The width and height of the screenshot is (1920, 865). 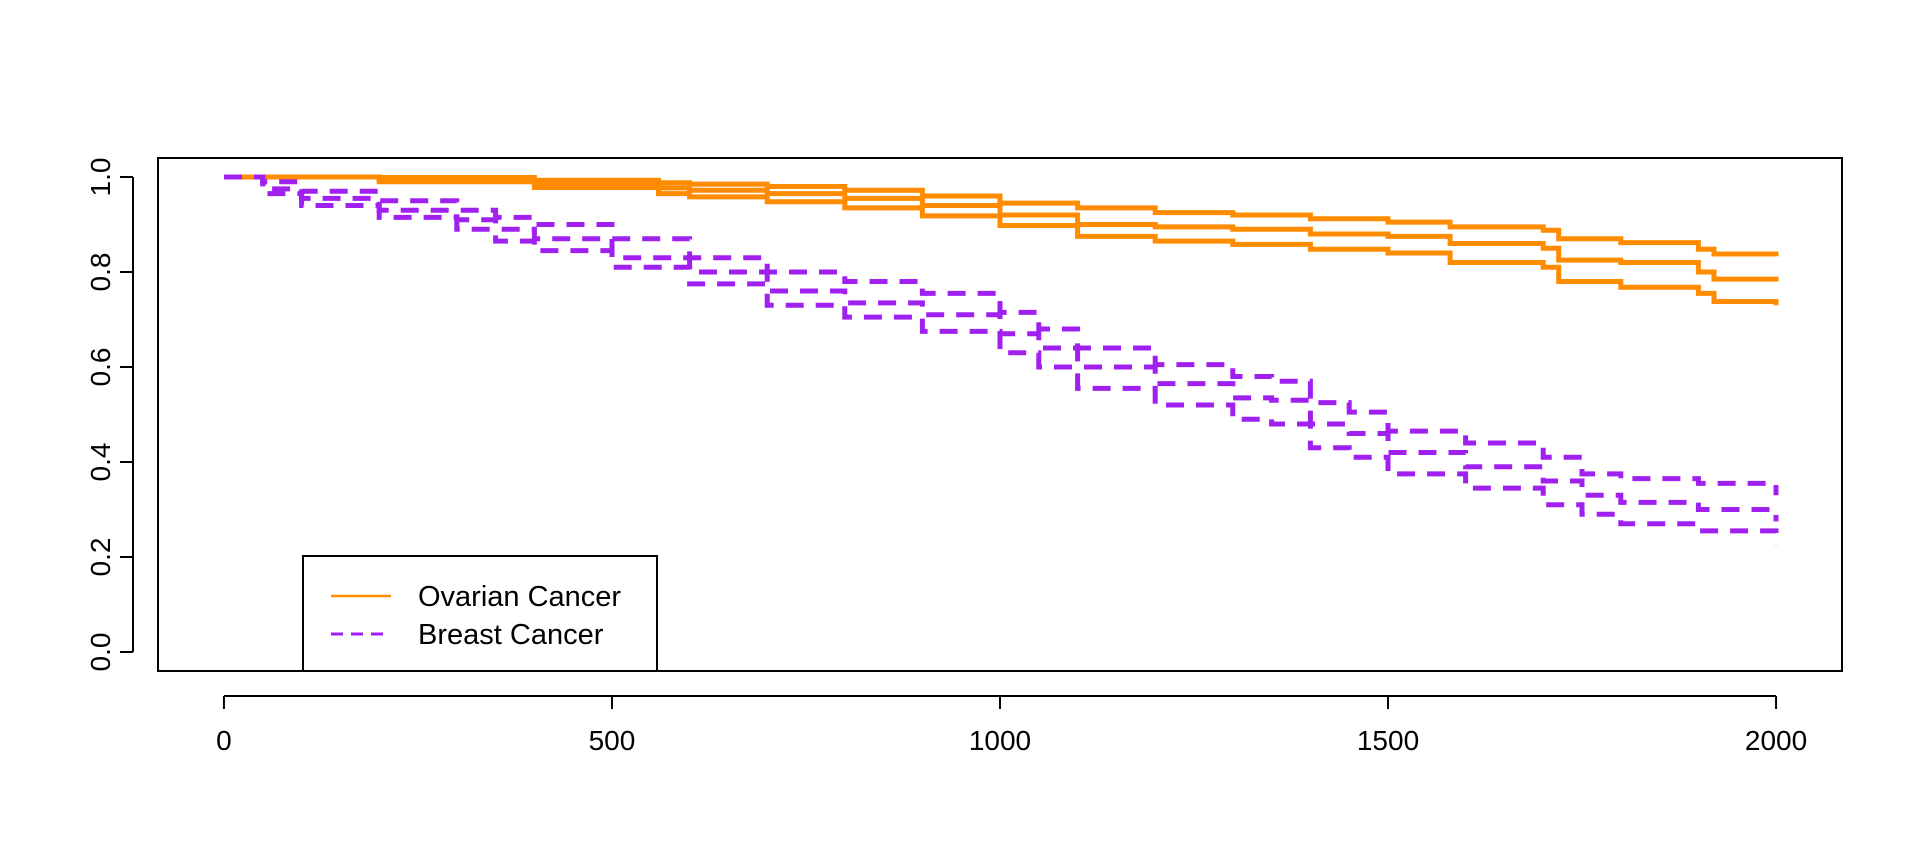 What do you see at coordinates (100, 272) in the screenshot?
I see `y-tick-label: 0.8` at bounding box center [100, 272].